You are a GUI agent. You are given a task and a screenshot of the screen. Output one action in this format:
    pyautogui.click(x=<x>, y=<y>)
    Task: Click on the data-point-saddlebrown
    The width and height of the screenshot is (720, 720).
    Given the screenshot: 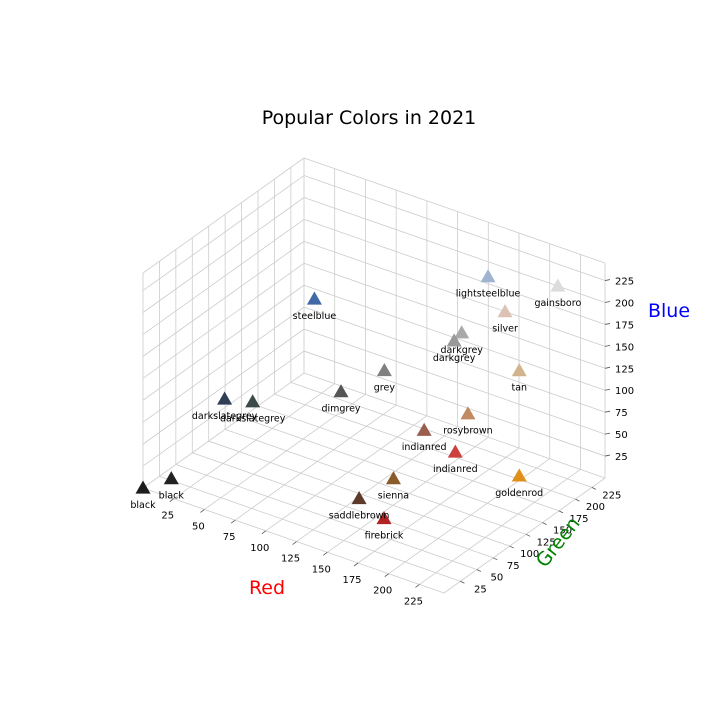 What is the action you would take?
    pyautogui.click(x=359, y=498)
    